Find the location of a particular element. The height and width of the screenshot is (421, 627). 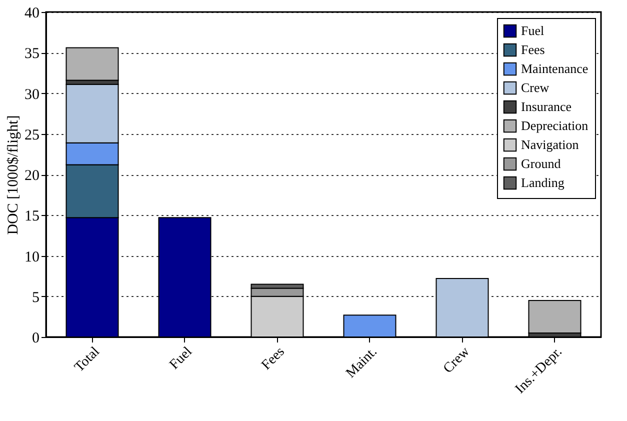

y-tick-label: 15 is located at coordinates (32, 216).